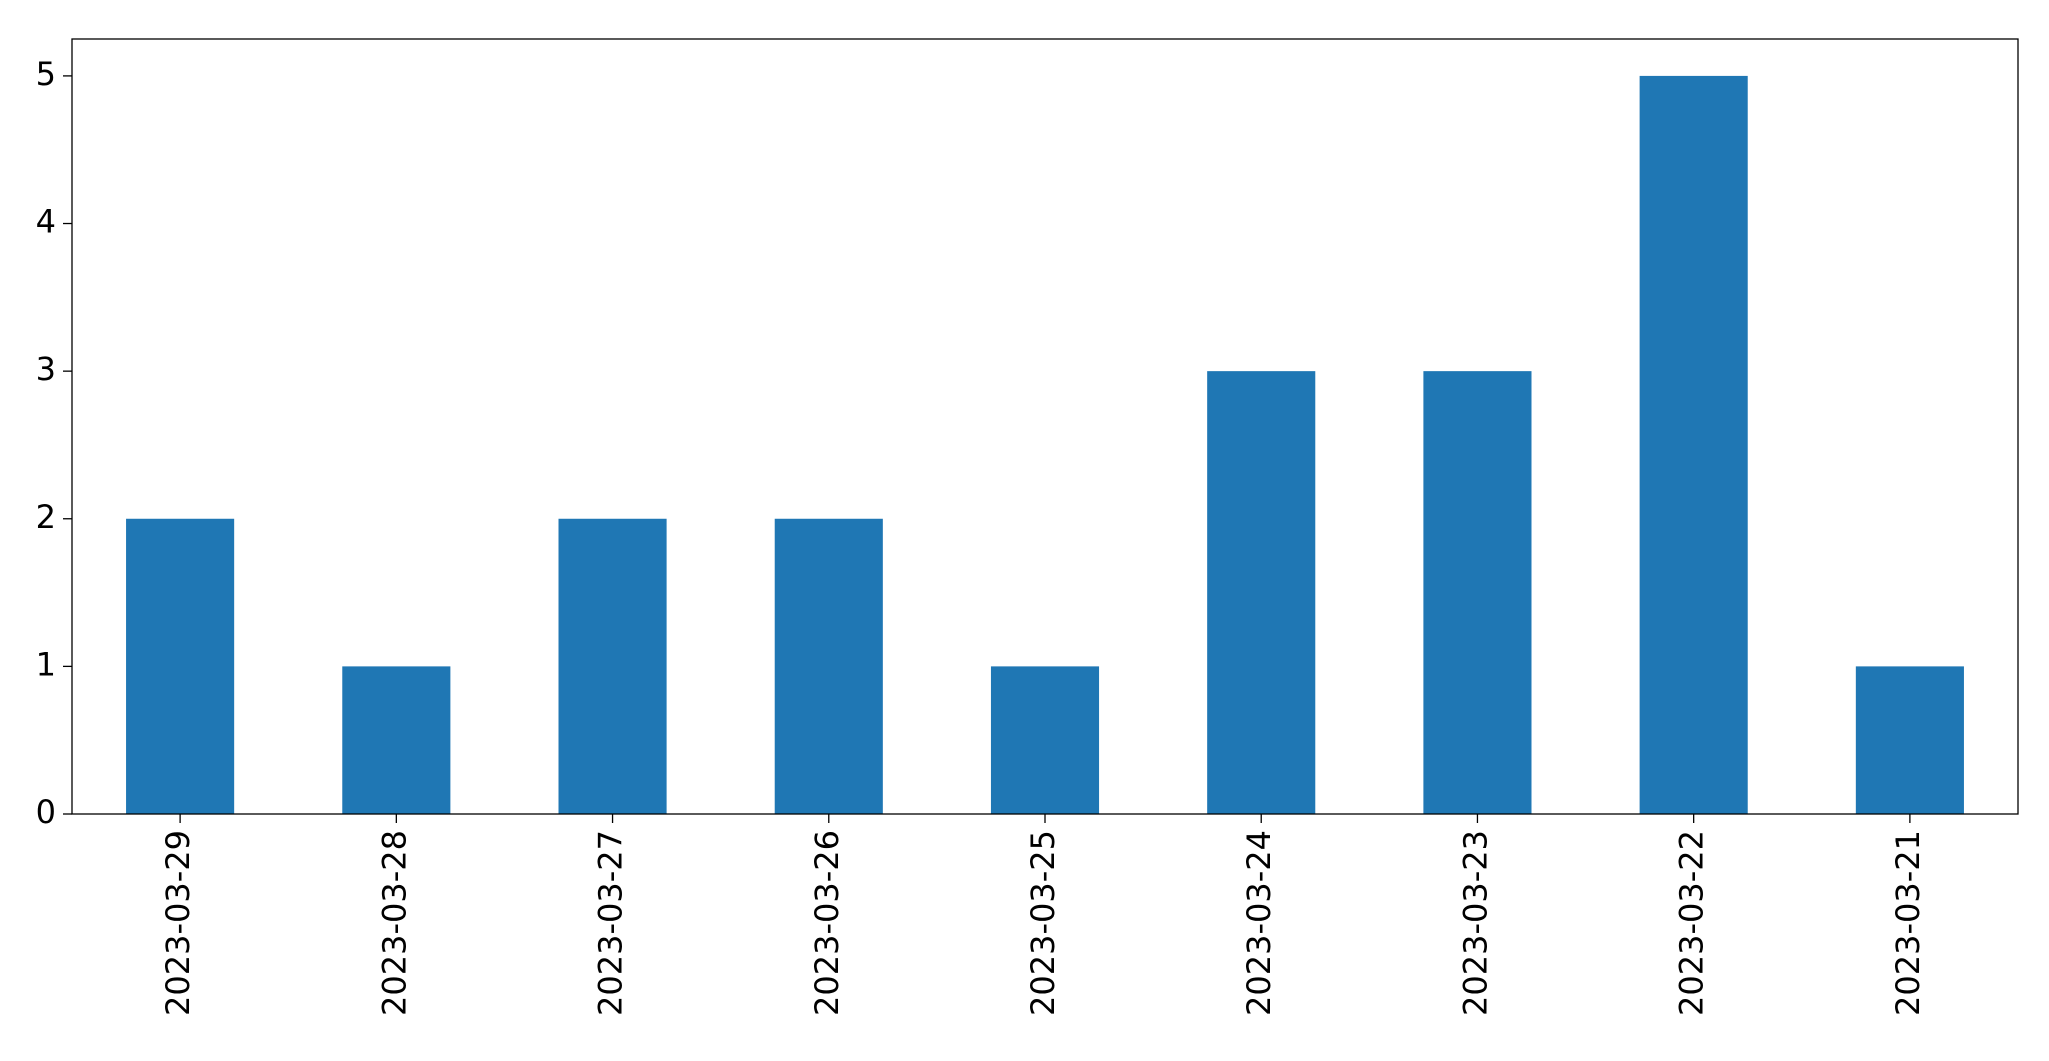  I want to click on x-tick-label: 2023-03-23, so click(1475, 923).